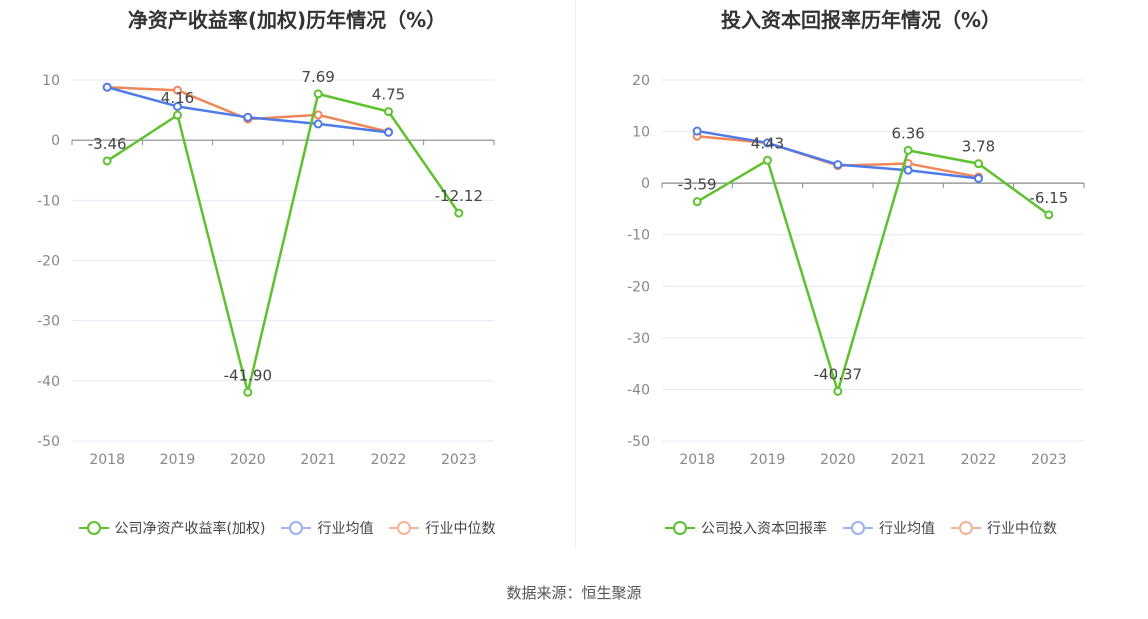 The image size is (1148, 619). I want to click on series-line-median, so click(248, 109).